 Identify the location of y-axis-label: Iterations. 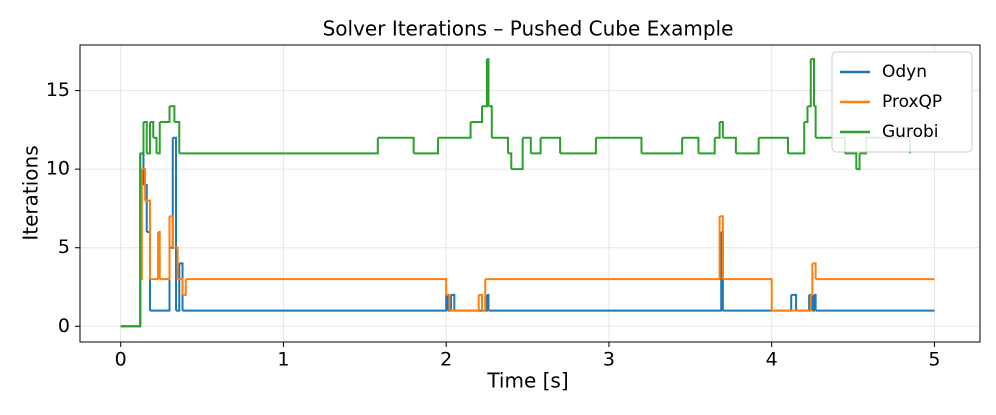
(31, 192).